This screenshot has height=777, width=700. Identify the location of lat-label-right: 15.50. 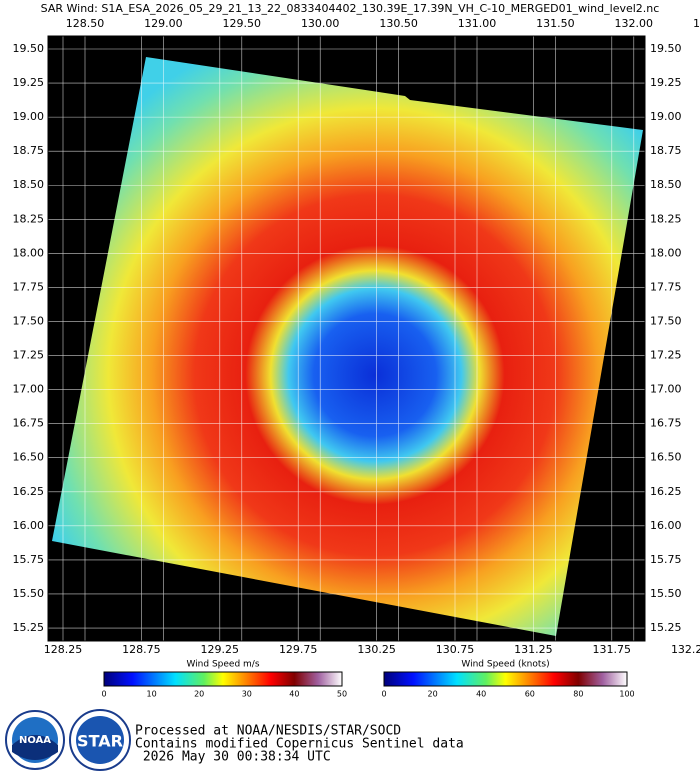
(666, 593).